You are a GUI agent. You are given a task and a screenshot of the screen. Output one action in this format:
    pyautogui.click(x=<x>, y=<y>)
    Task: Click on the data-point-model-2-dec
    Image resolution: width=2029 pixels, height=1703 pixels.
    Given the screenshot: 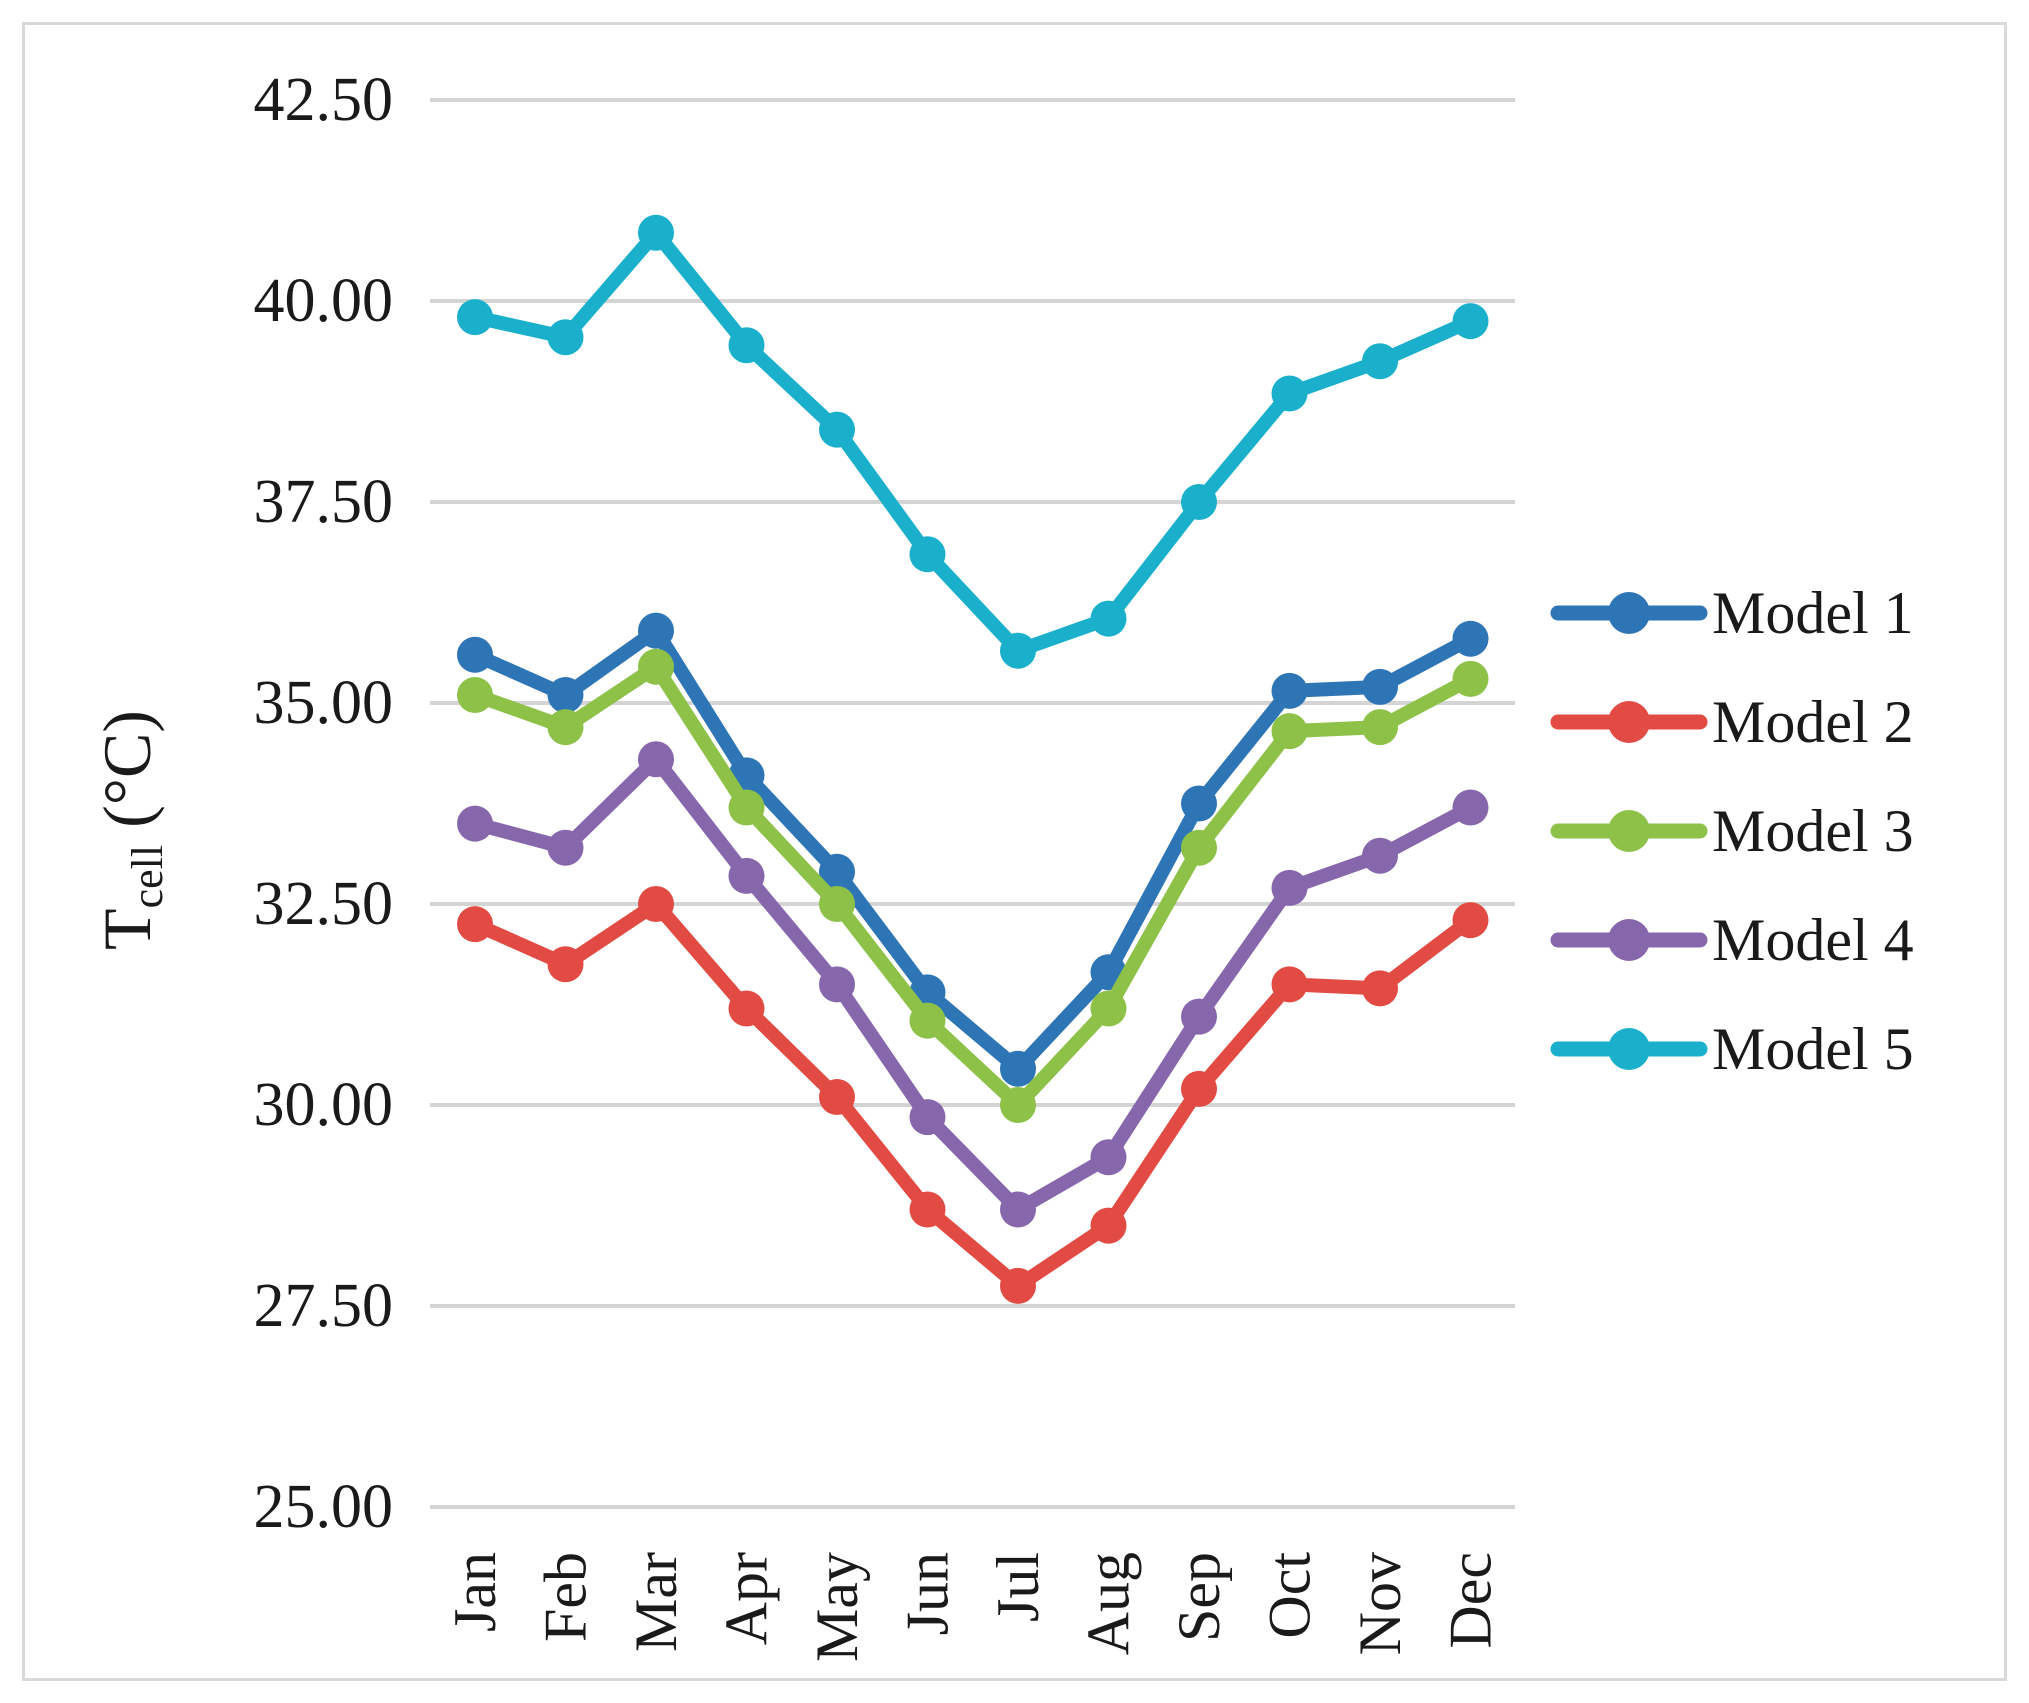 What is the action you would take?
    pyautogui.click(x=1470, y=920)
    